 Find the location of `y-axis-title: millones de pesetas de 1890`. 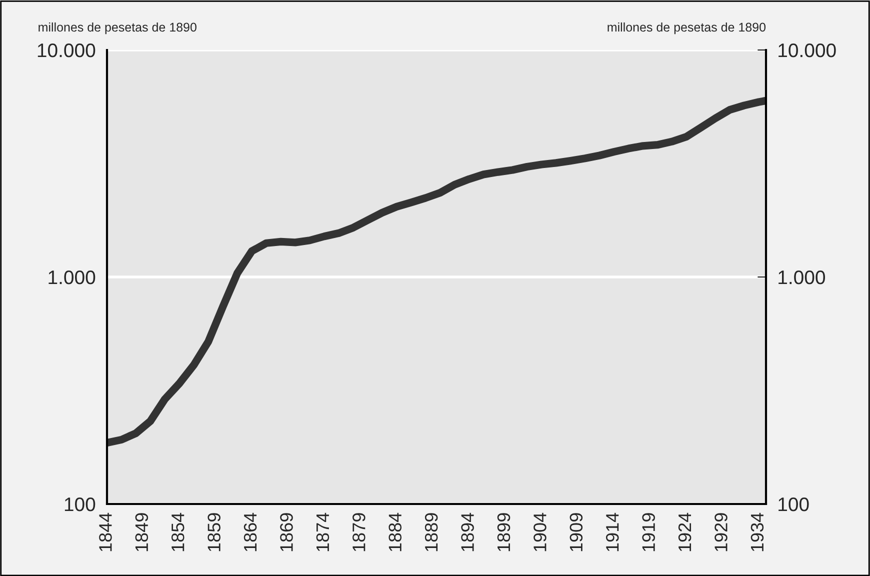

y-axis-title: millones de pesetas de 1890 is located at coordinates (117, 28).